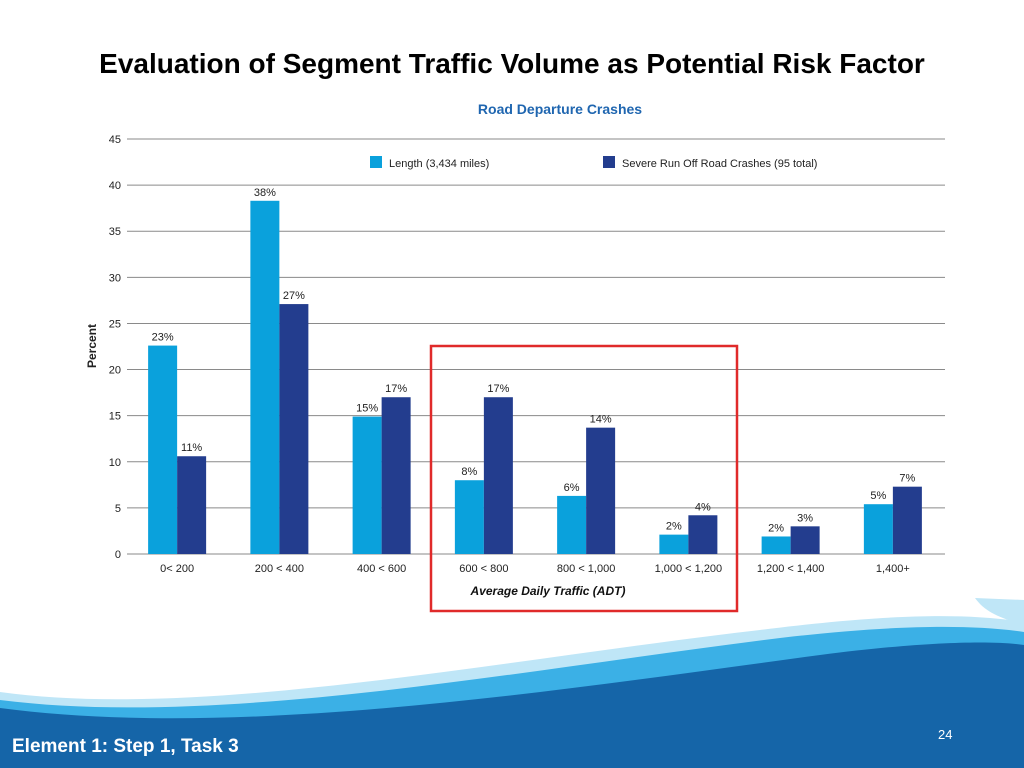 Image resolution: width=1024 pixels, height=768 pixels. I want to click on data-label-crashes: 27%, so click(294, 296).